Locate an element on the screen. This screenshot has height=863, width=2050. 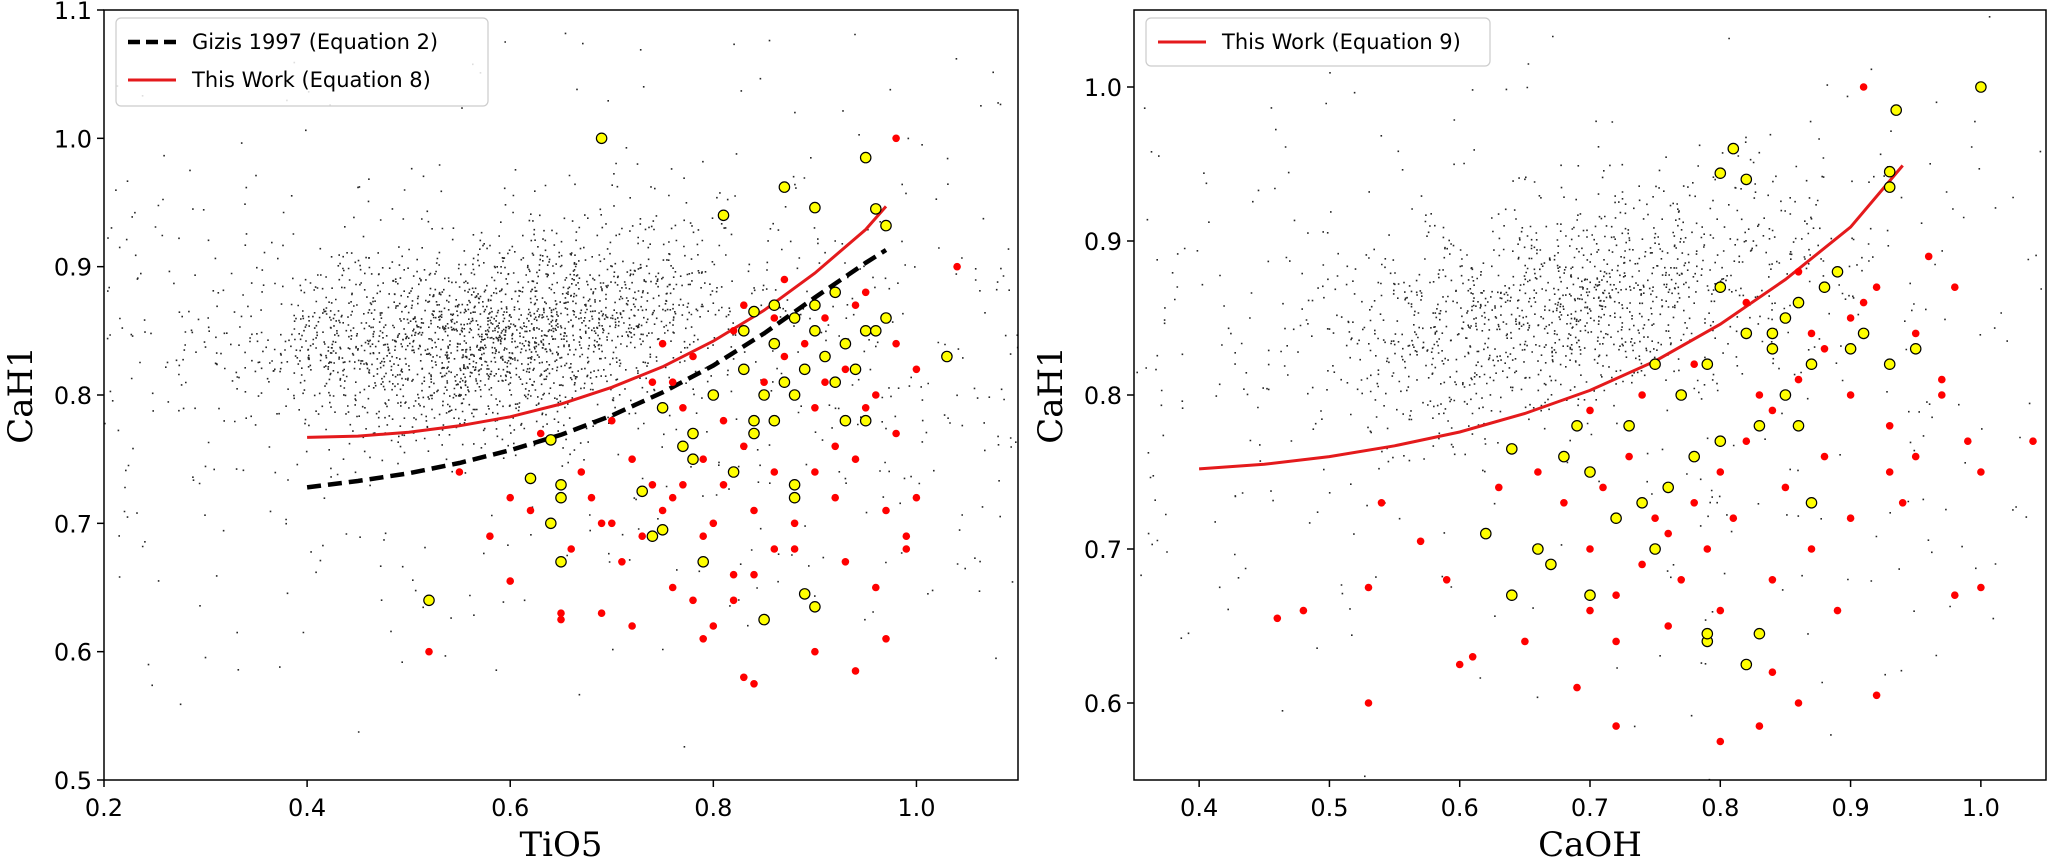
curve-this-work-line is located at coordinates (597, 322).